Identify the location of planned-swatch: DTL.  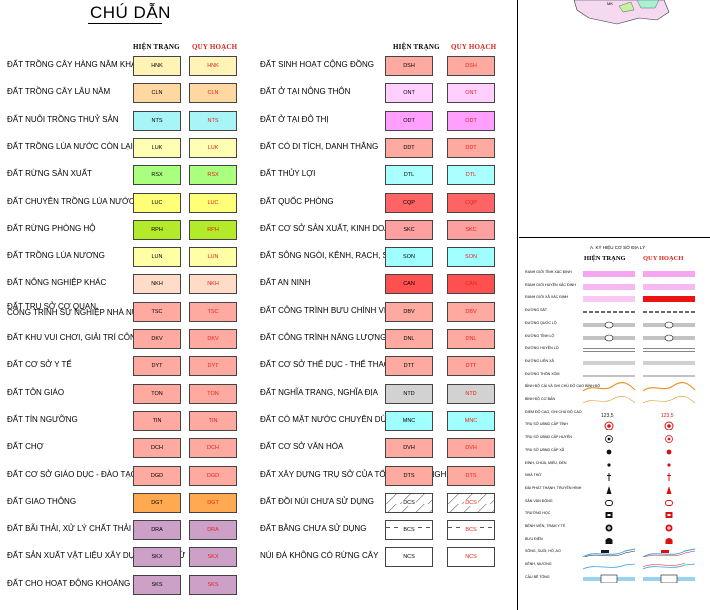
(471, 175).